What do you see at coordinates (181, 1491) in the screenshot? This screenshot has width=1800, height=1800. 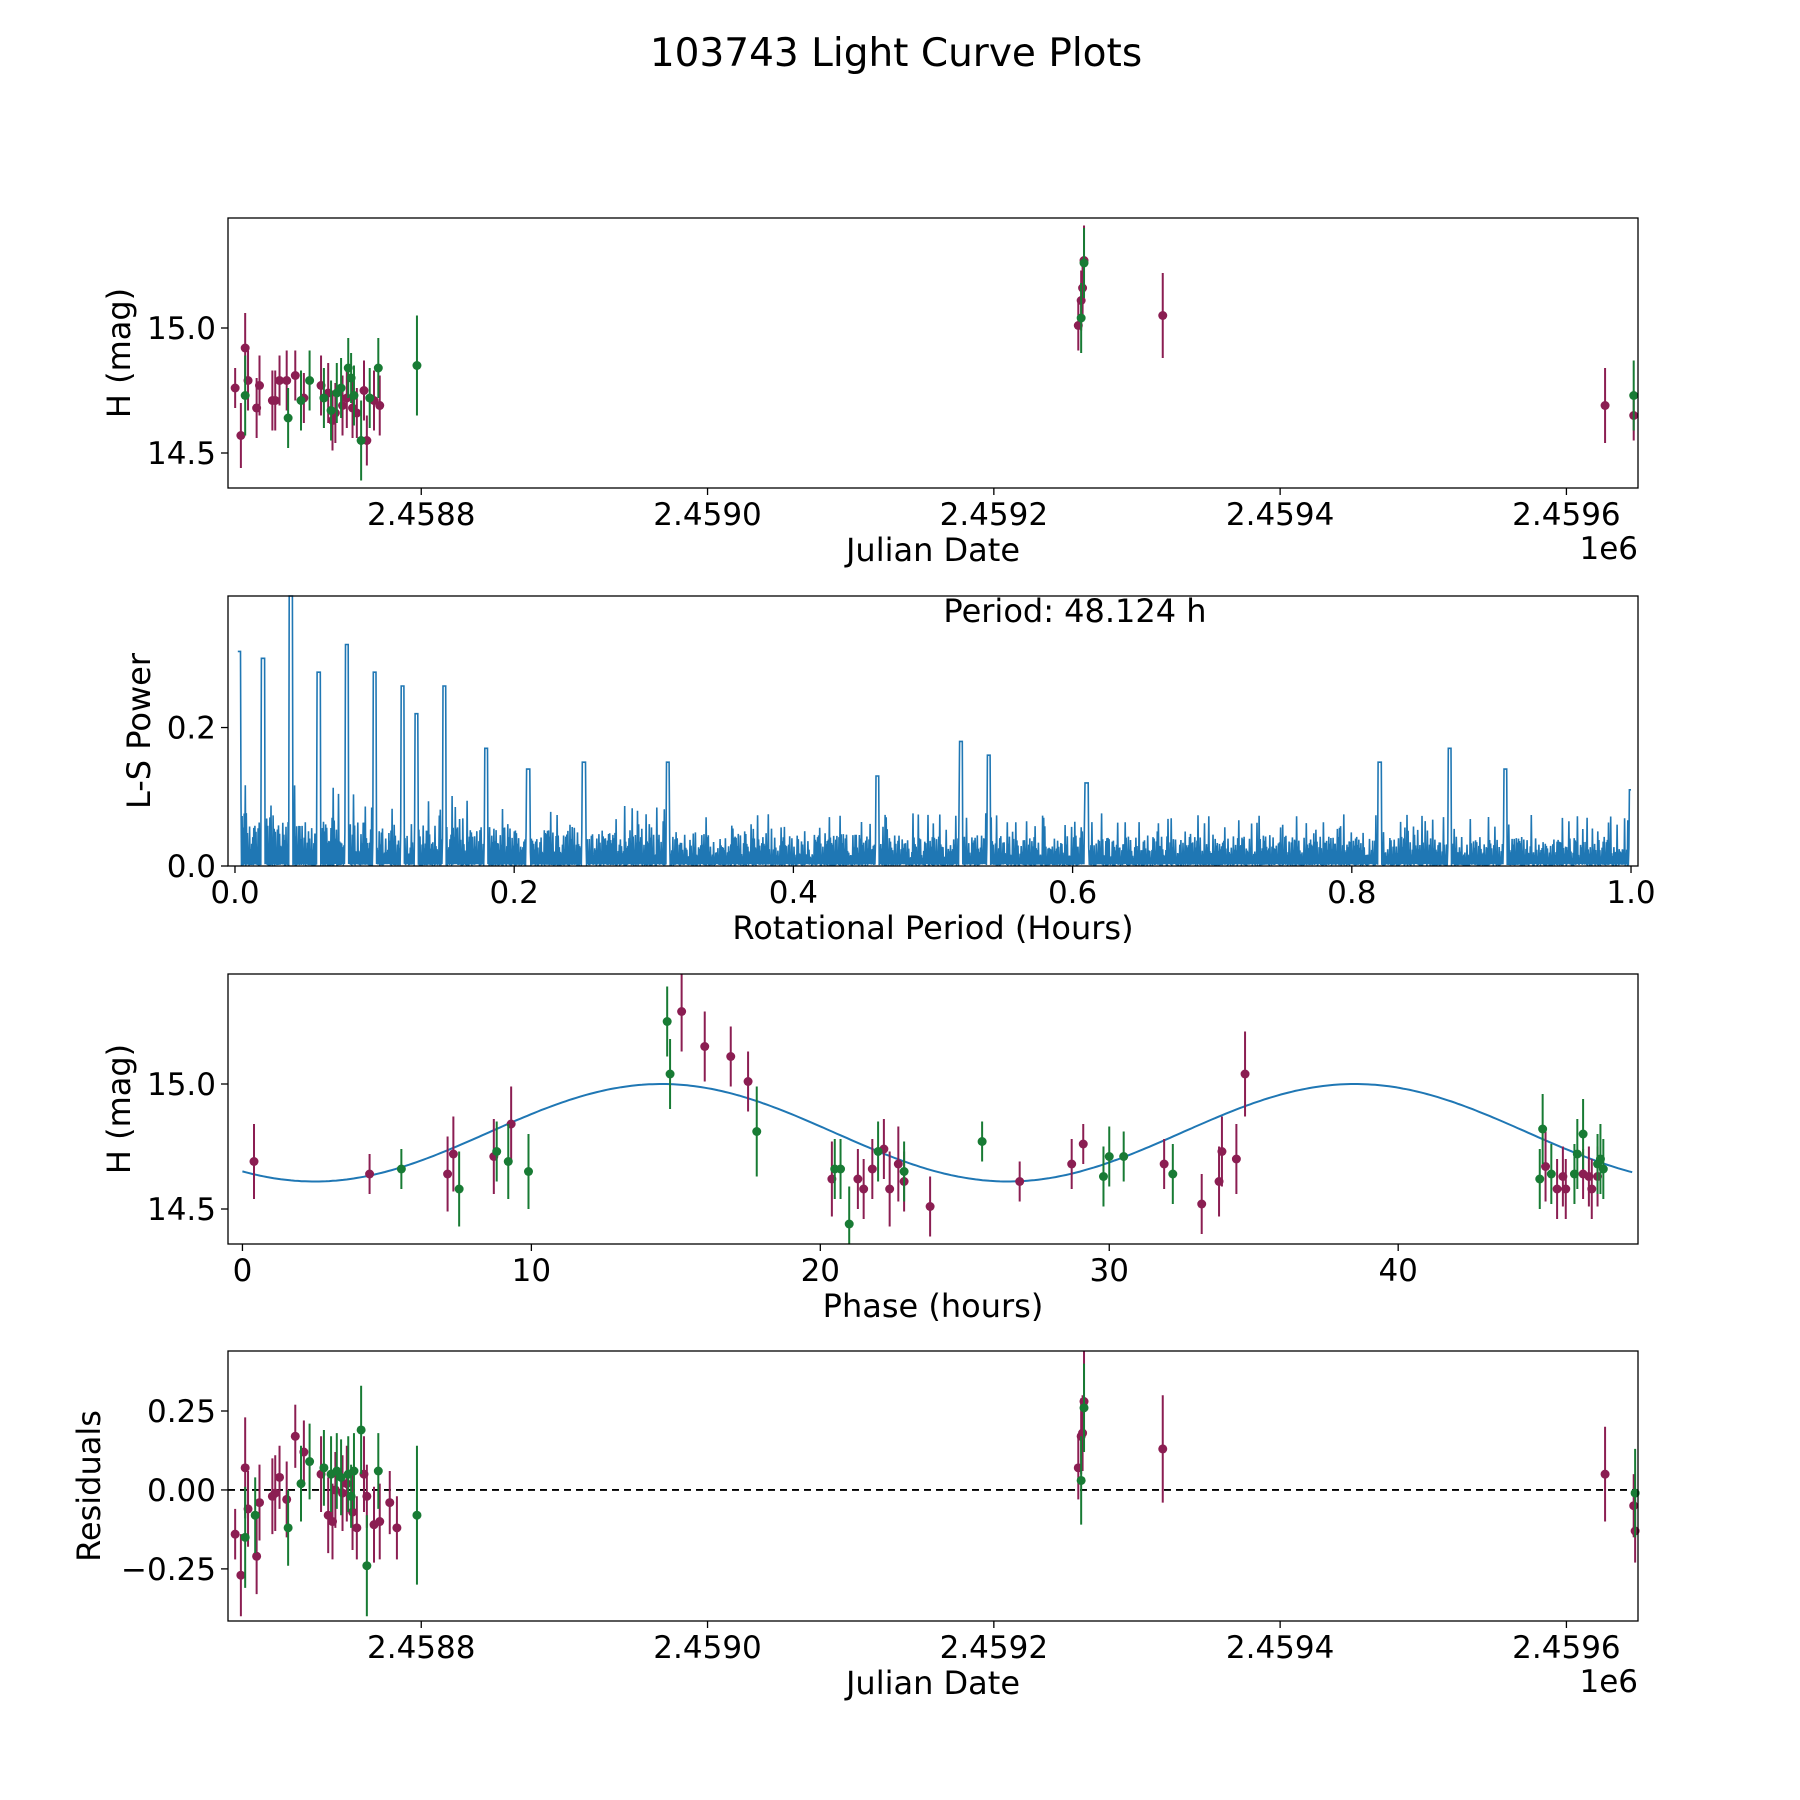 I see `residuals-ytick-label: 0.00` at bounding box center [181, 1491].